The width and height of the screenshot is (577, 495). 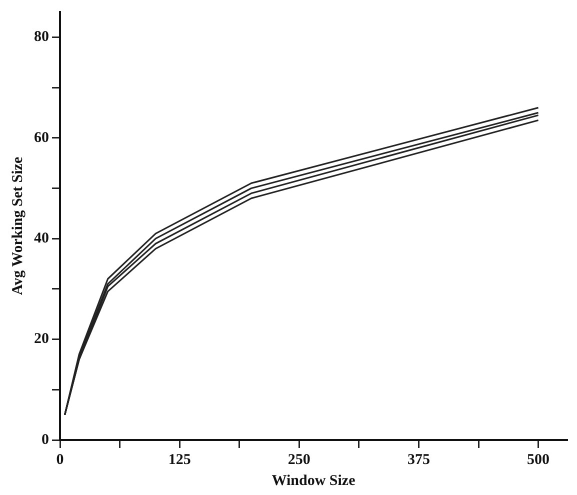 I want to click on x-tick-label: 500, so click(x=538, y=460).